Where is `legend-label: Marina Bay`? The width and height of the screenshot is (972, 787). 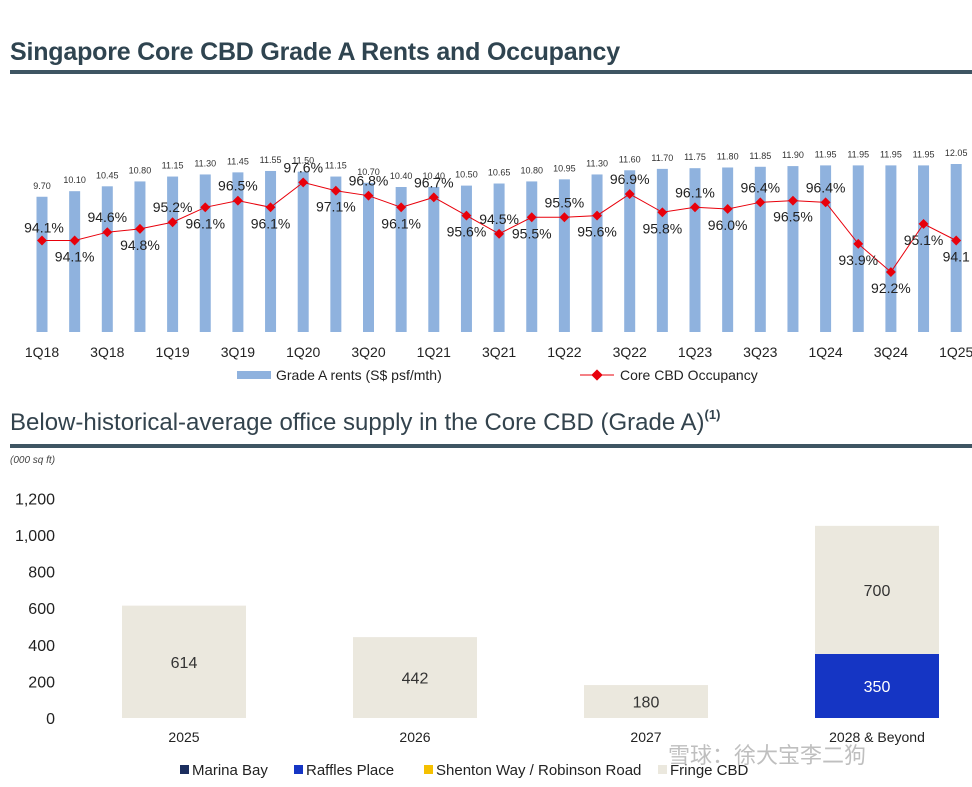
legend-label: Marina Bay is located at coordinates (230, 770).